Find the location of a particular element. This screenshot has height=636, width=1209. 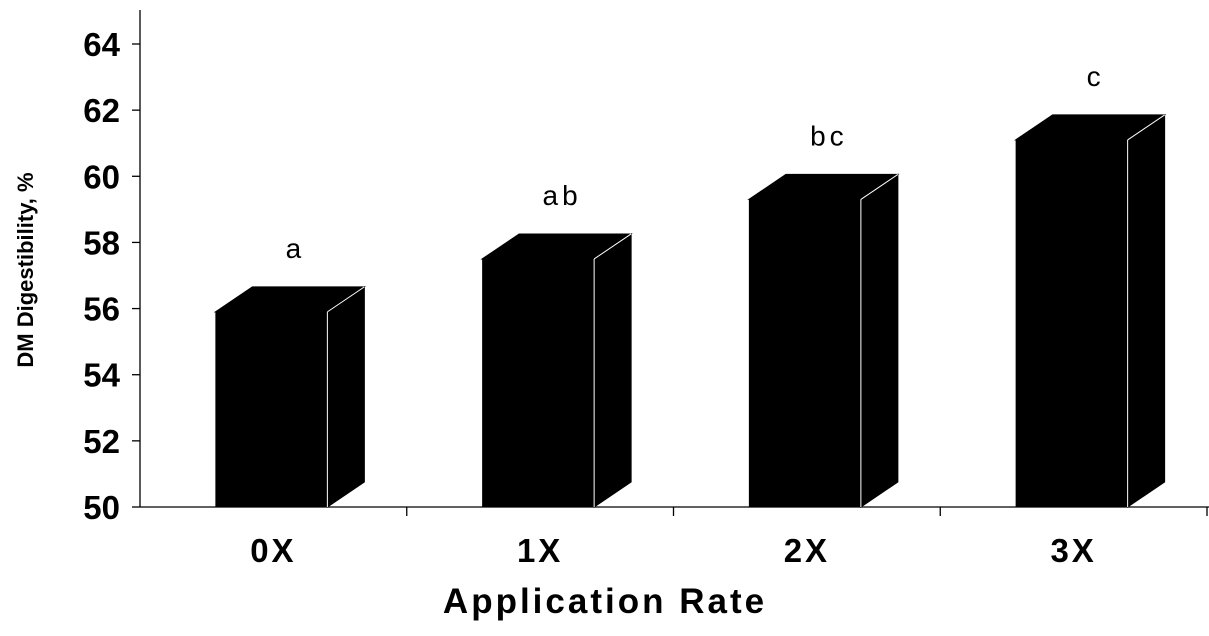

x-axis-title: Application Rate is located at coordinates (605, 601).